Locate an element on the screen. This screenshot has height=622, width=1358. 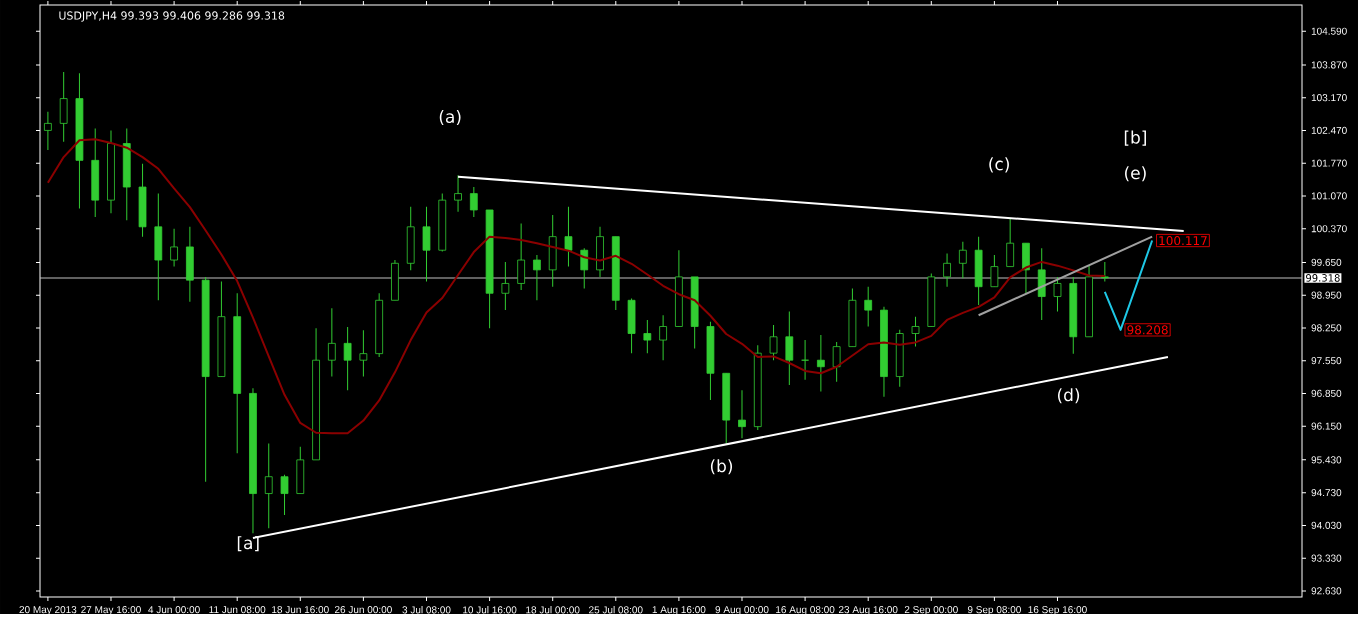
y-tick-label: 96.850 is located at coordinates (1326, 393).